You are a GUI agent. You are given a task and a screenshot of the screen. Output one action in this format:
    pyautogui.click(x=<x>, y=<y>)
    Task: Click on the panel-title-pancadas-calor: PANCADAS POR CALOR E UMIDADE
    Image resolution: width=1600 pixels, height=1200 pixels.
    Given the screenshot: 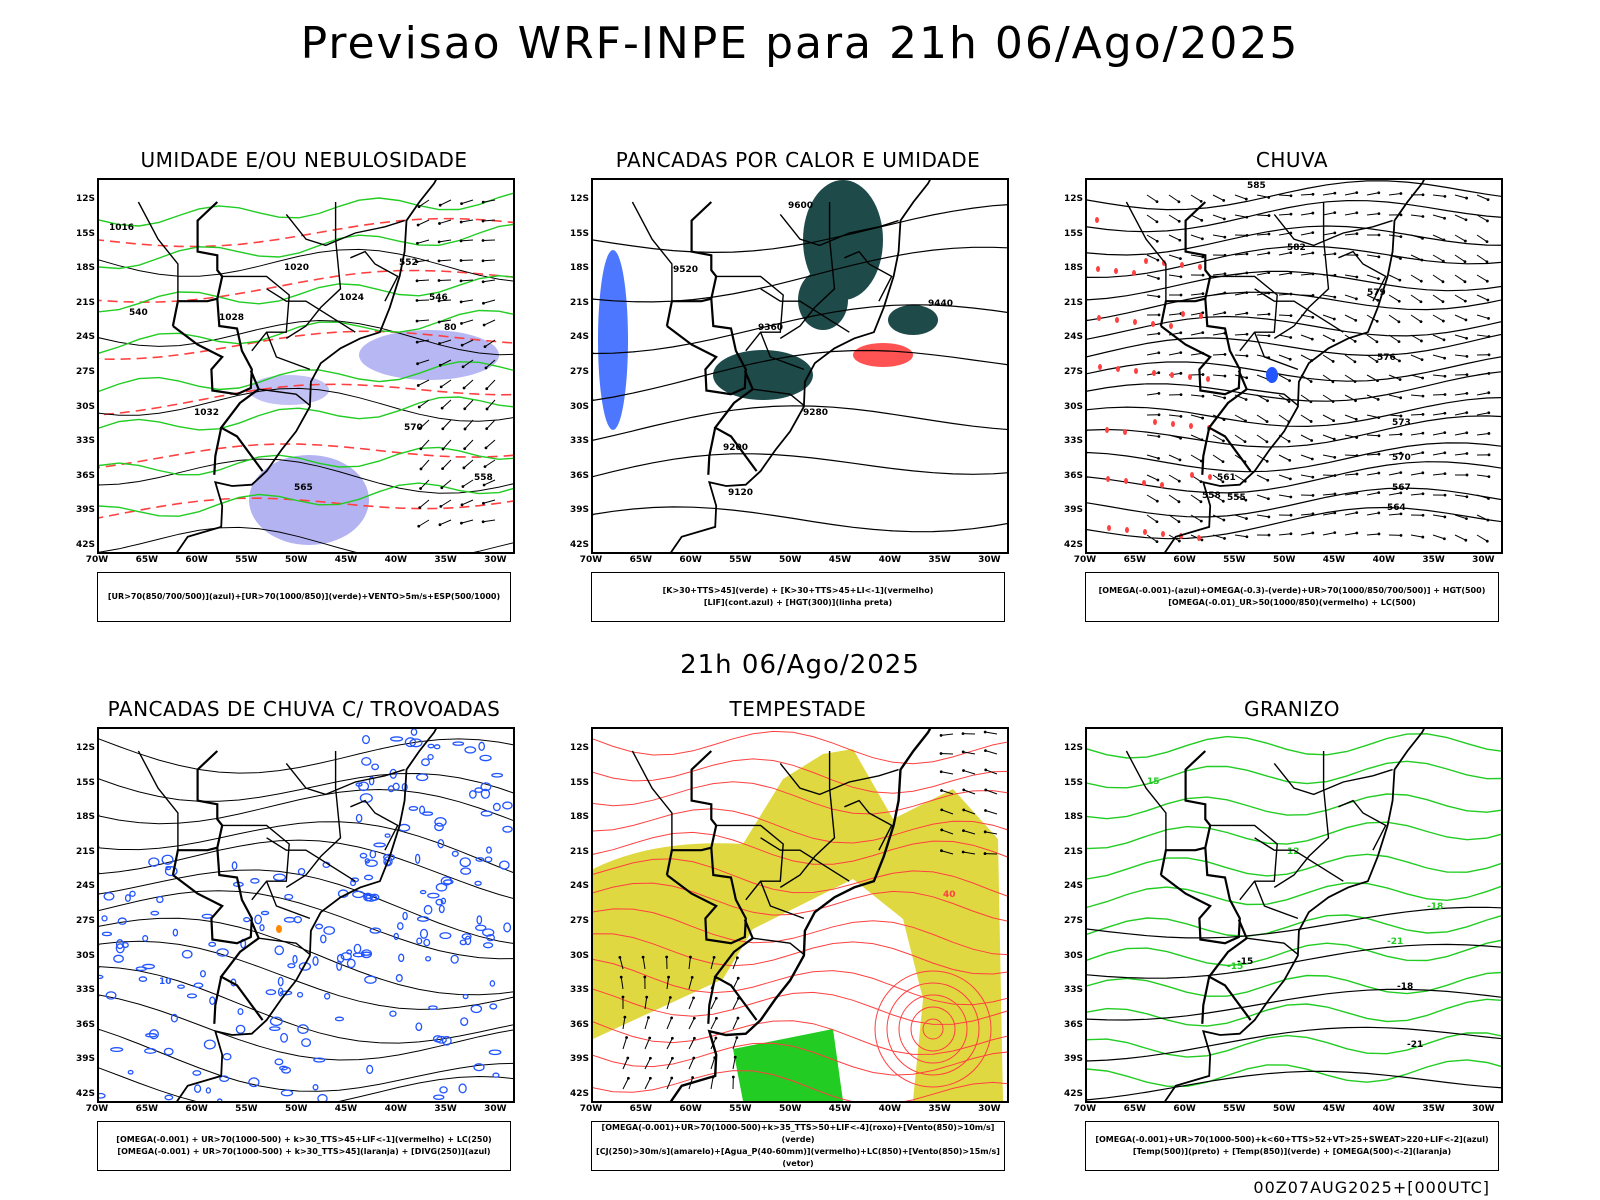 What is the action you would take?
    pyautogui.click(x=798, y=160)
    